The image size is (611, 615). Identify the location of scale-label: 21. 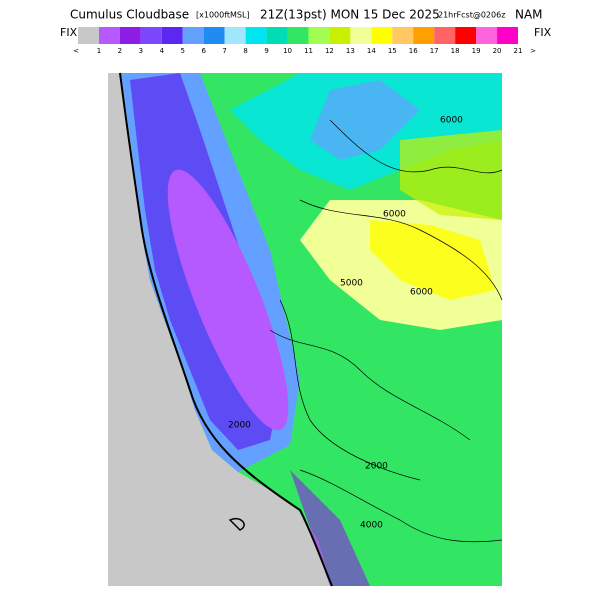
(518, 51).